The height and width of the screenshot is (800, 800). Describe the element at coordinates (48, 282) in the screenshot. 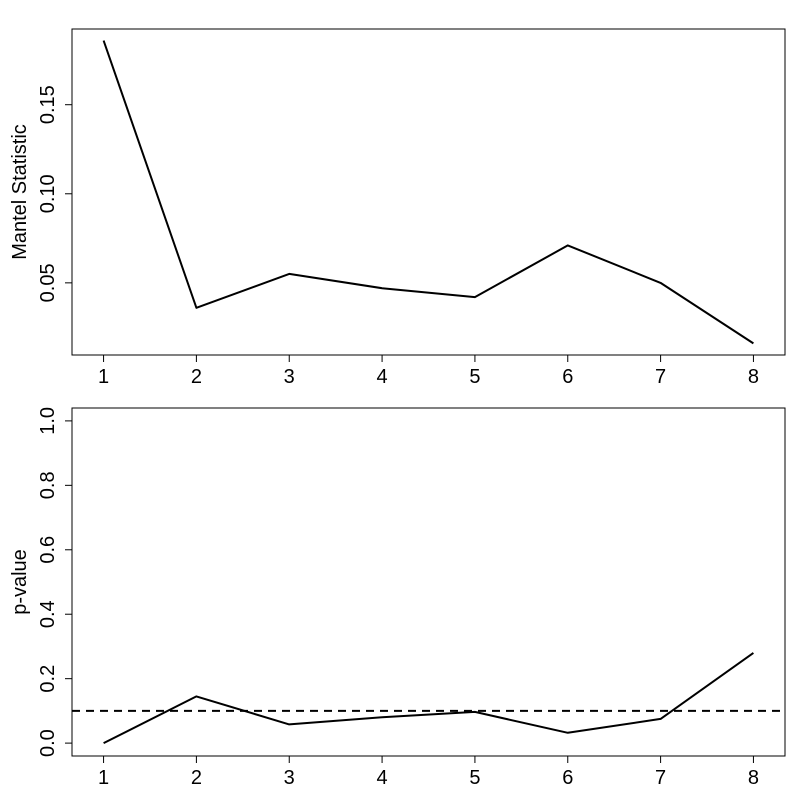

I see `y-tick-label: 0.05` at that location.